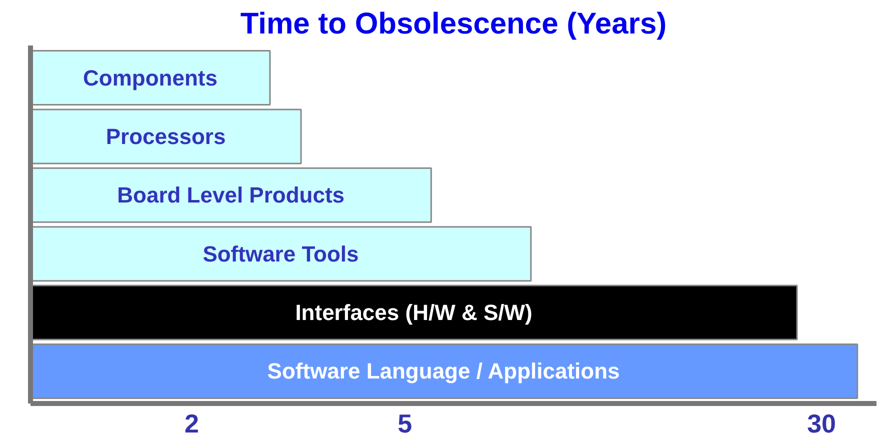  I want to click on x-tick-label: 5, so click(405, 421).